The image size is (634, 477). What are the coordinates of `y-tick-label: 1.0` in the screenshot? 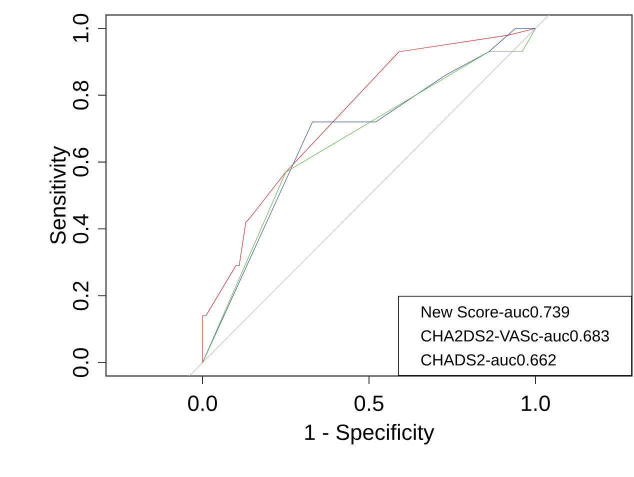 It's located at (80, 28).